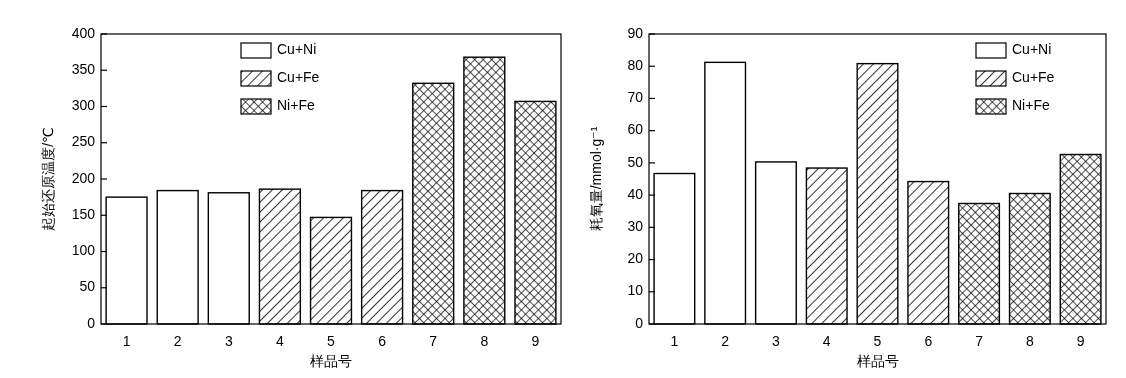 The image size is (1126, 378). Describe the element at coordinates (83, 32) in the screenshot. I see `y-tick-label: 400` at that location.